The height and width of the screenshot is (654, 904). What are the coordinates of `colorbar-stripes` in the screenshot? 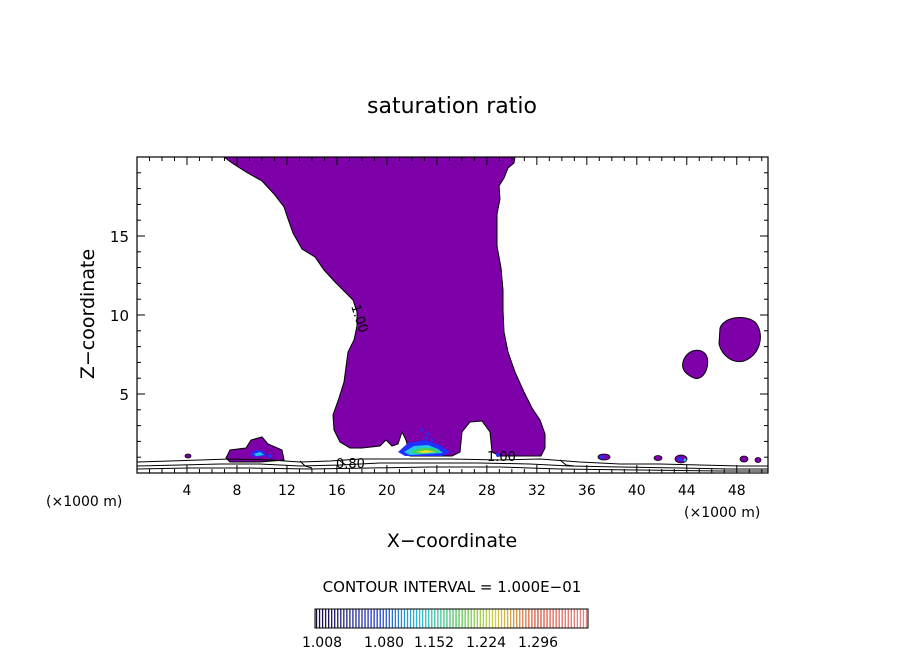 It's located at (451, 618).